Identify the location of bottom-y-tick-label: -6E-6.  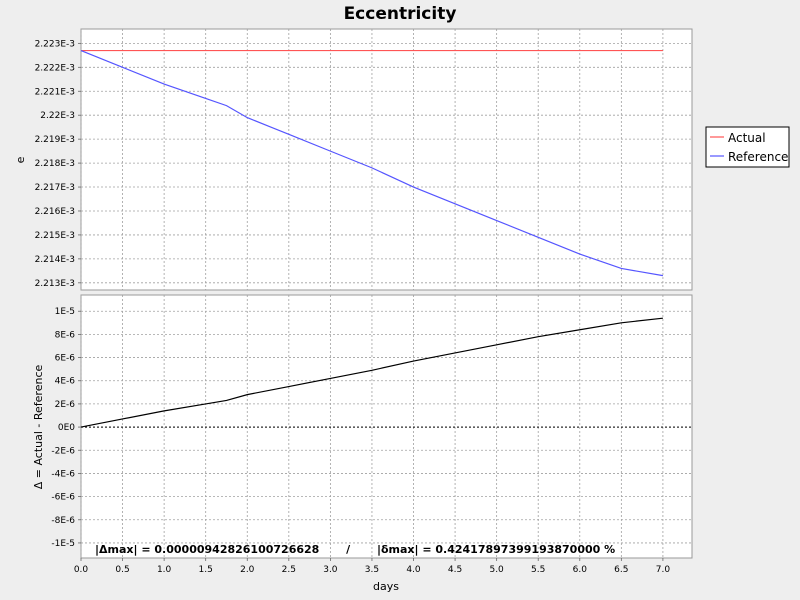
(63, 498).